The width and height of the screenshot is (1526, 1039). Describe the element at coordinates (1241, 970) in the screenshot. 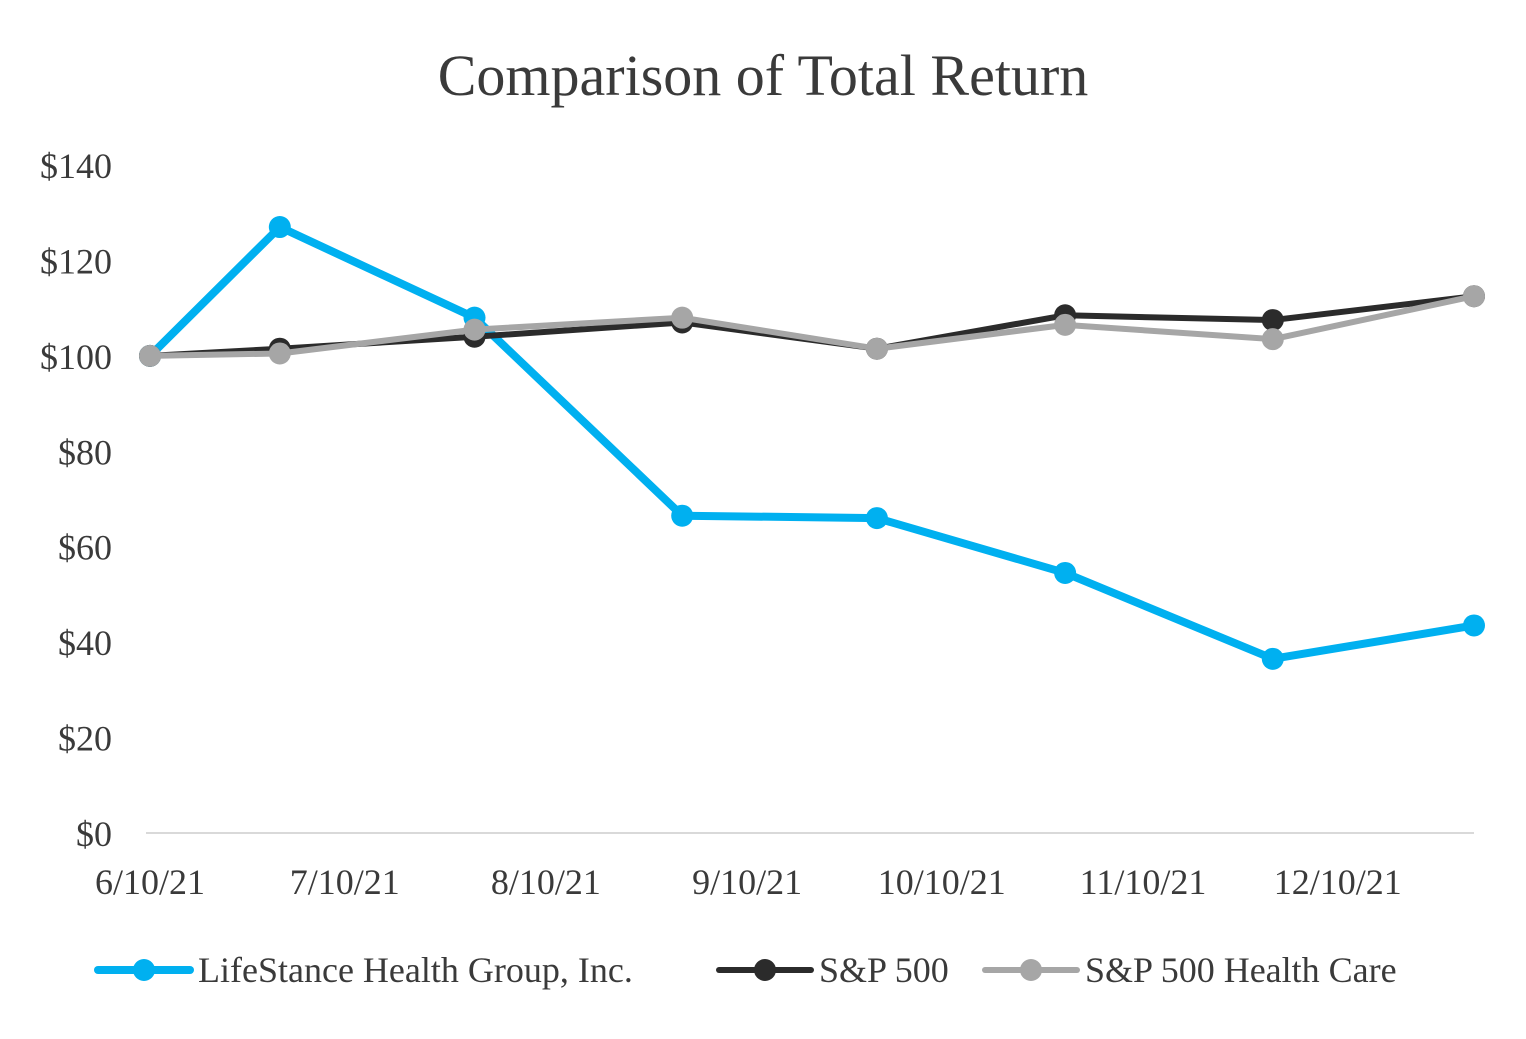

I see `legend-label: S&P 500 Health Care` at that location.